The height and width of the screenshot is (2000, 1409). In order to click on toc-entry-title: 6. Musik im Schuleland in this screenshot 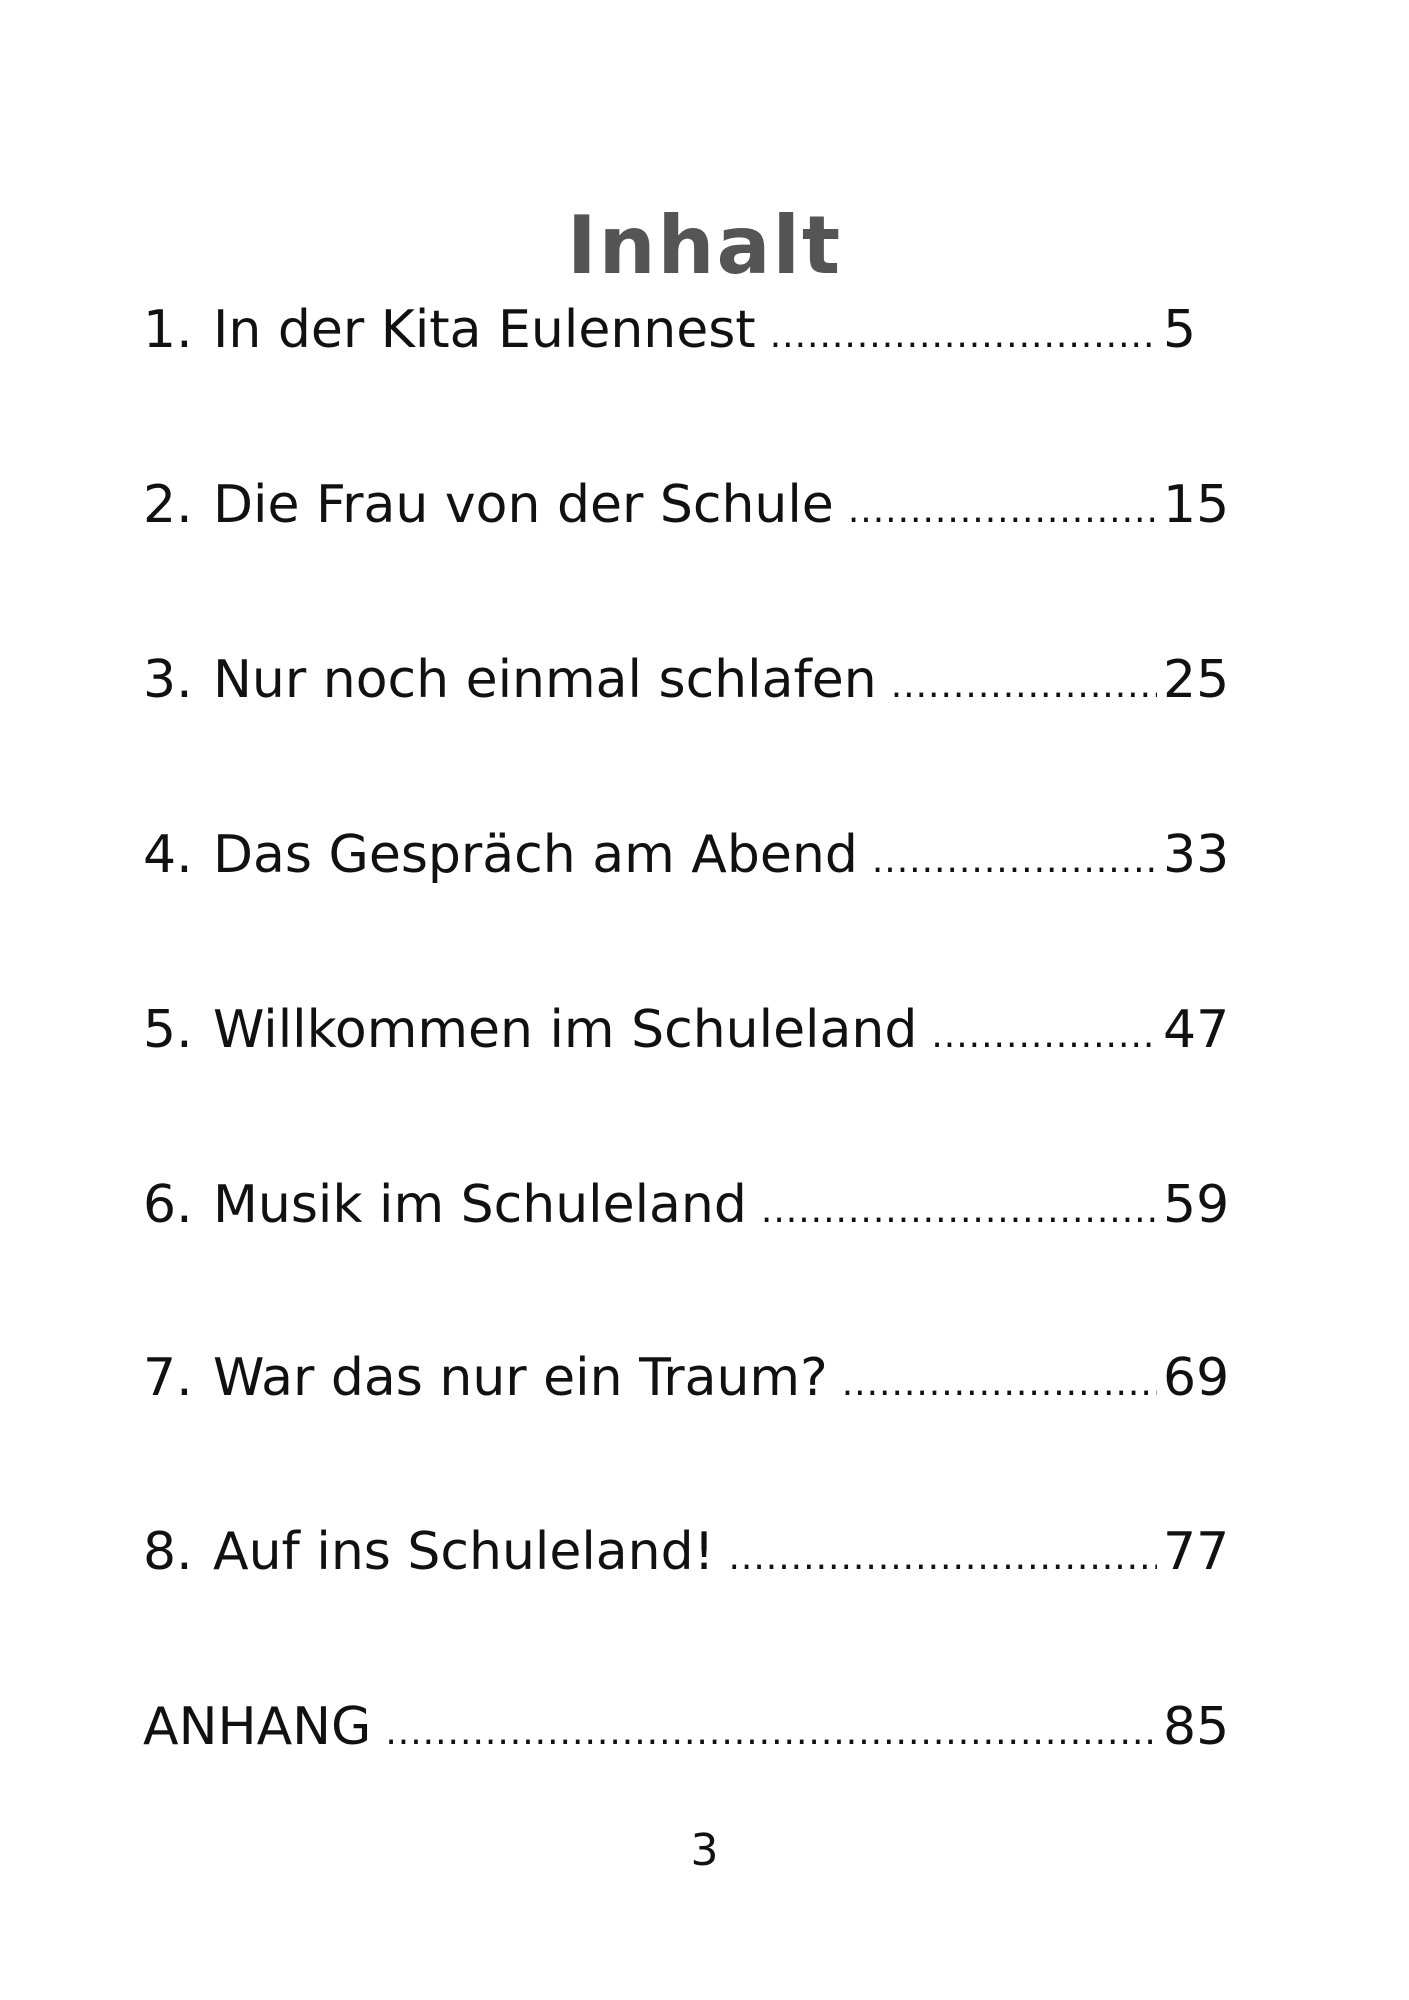, I will do `click(452, 1205)`.